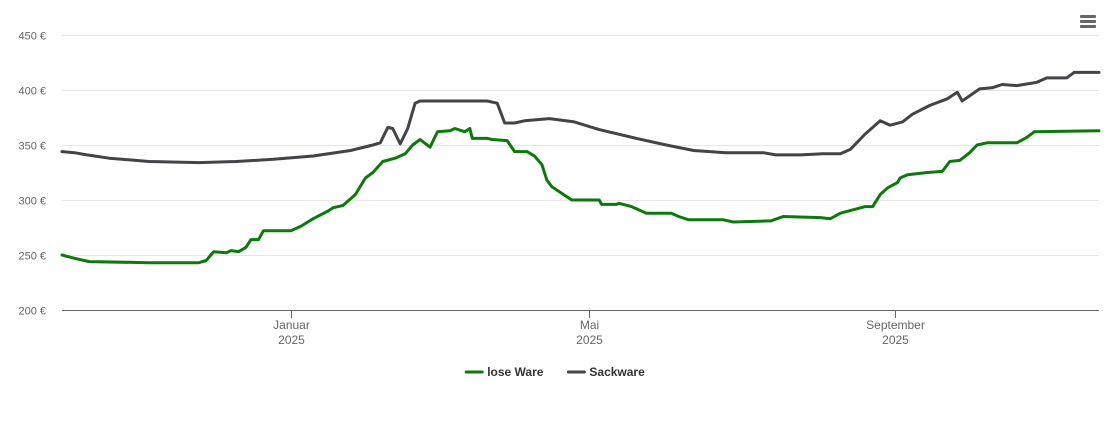  What do you see at coordinates (617, 372) in the screenshot?
I see `legend-label: Sackware` at bounding box center [617, 372].